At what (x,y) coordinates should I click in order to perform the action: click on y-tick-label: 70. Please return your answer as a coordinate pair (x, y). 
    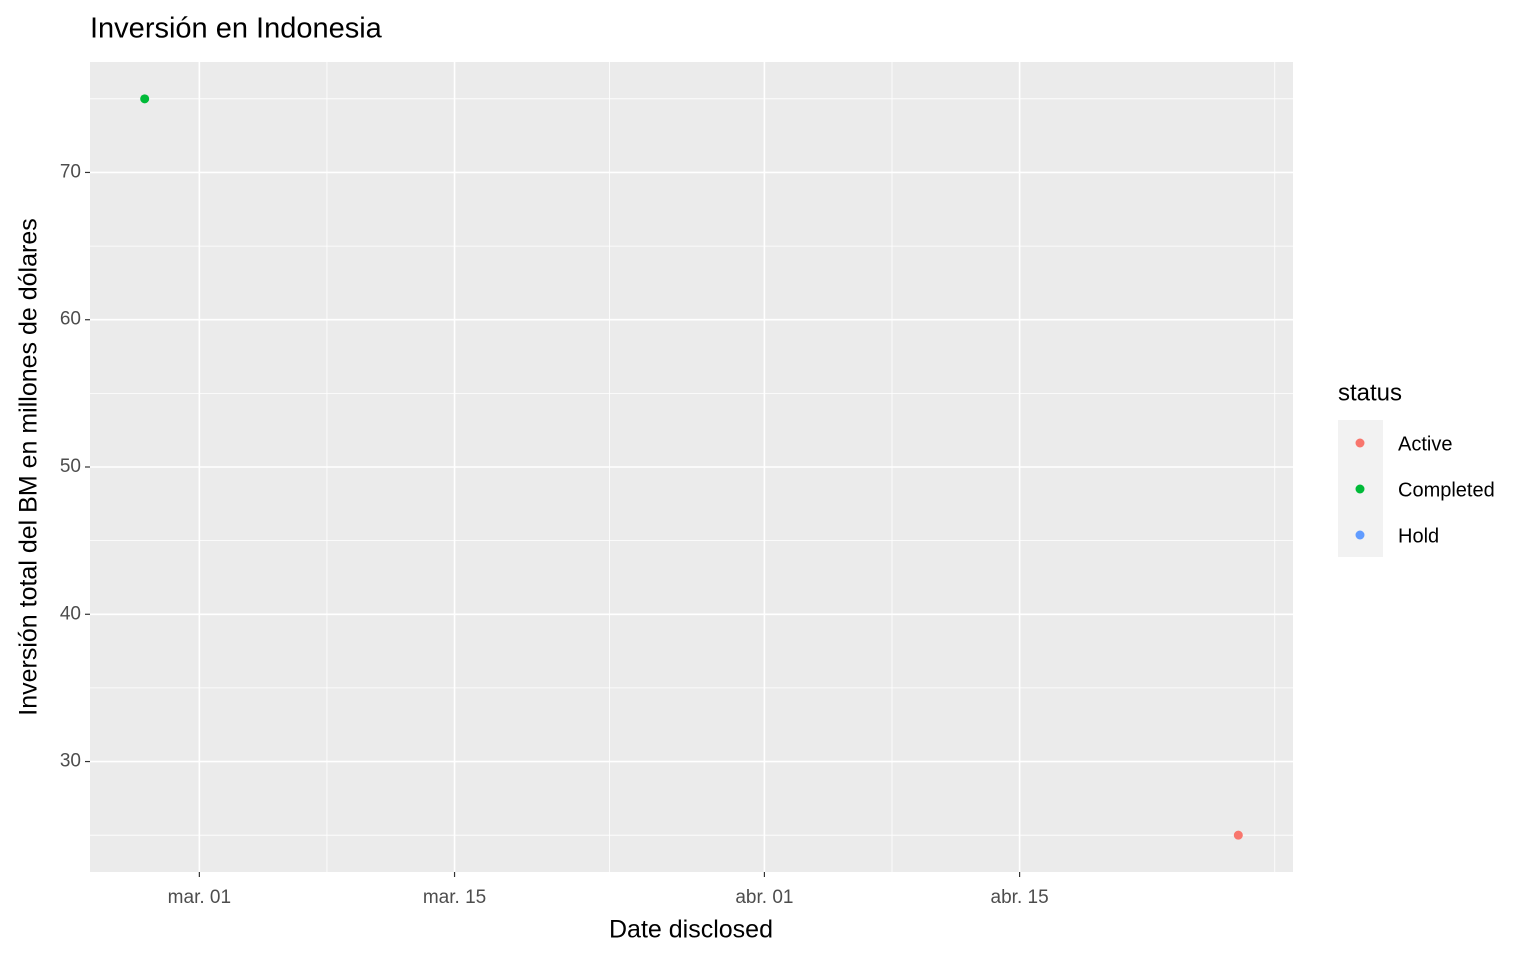
    Looking at the image, I should click on (70, 171).